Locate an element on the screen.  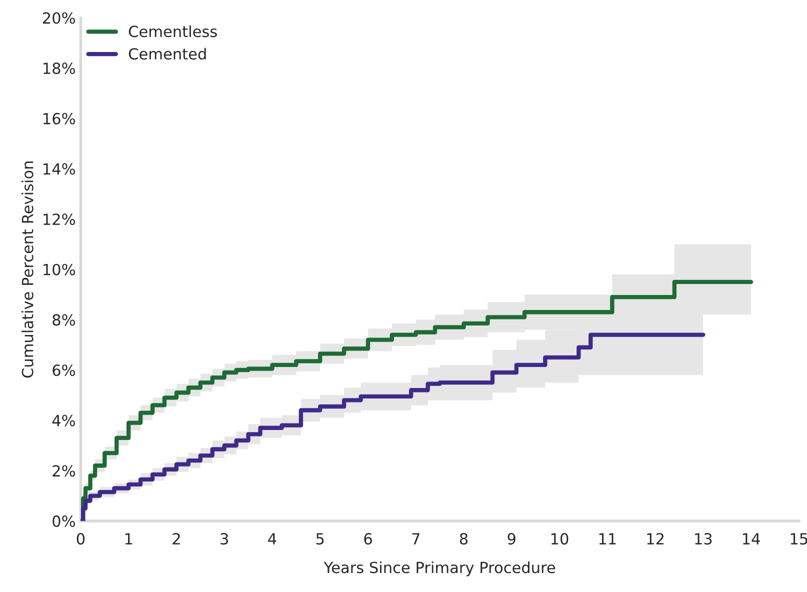
x-tick-label: 3 is located at coordinates (224, 539).